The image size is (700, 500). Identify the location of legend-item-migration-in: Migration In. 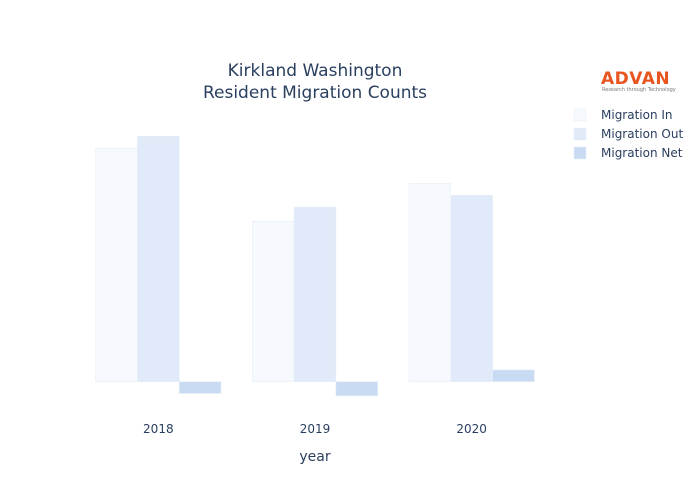
(623, 115).